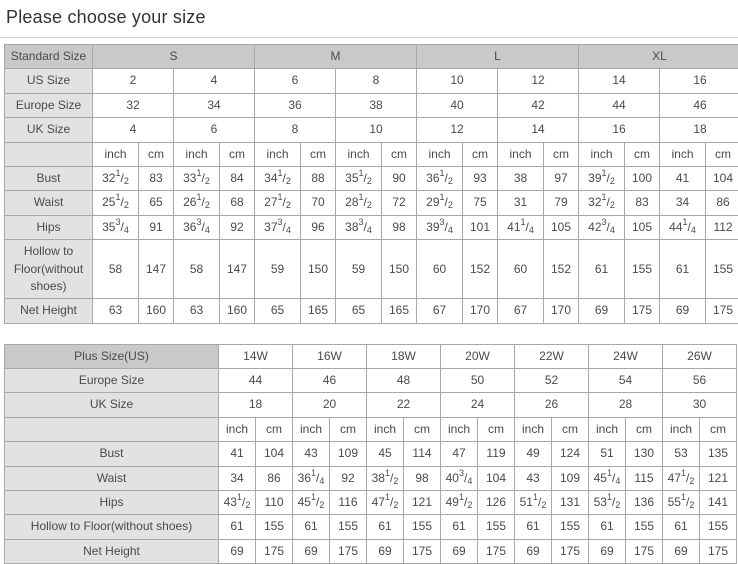 Image resolution: width=738 pixels, height=564 pixels. Describe the element at coordinates (718, 478) in the screenshot. I see `cm-value-cell: 121` at that location.